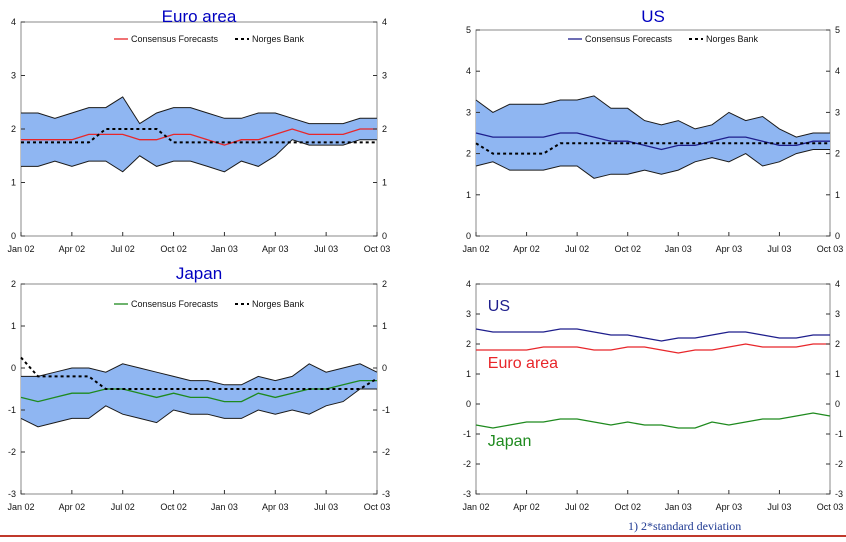  Describe the element at coordinates (837, 30) in the screenshot. I see `y-tick-label-right: 5` at that location.